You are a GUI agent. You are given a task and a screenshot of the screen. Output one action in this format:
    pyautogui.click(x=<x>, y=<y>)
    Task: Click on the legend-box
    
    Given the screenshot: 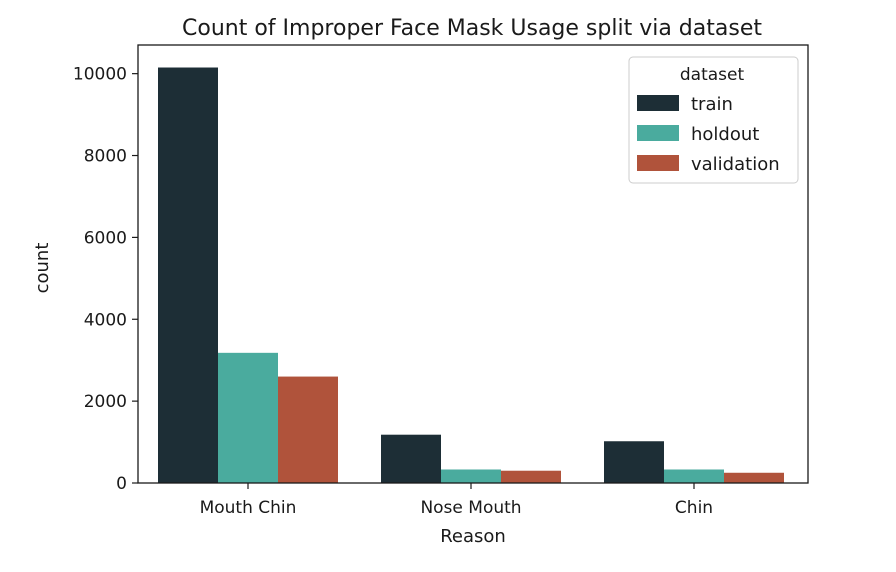 What is the action you would take?
    pyautogui.click(x=713, y=120)
    